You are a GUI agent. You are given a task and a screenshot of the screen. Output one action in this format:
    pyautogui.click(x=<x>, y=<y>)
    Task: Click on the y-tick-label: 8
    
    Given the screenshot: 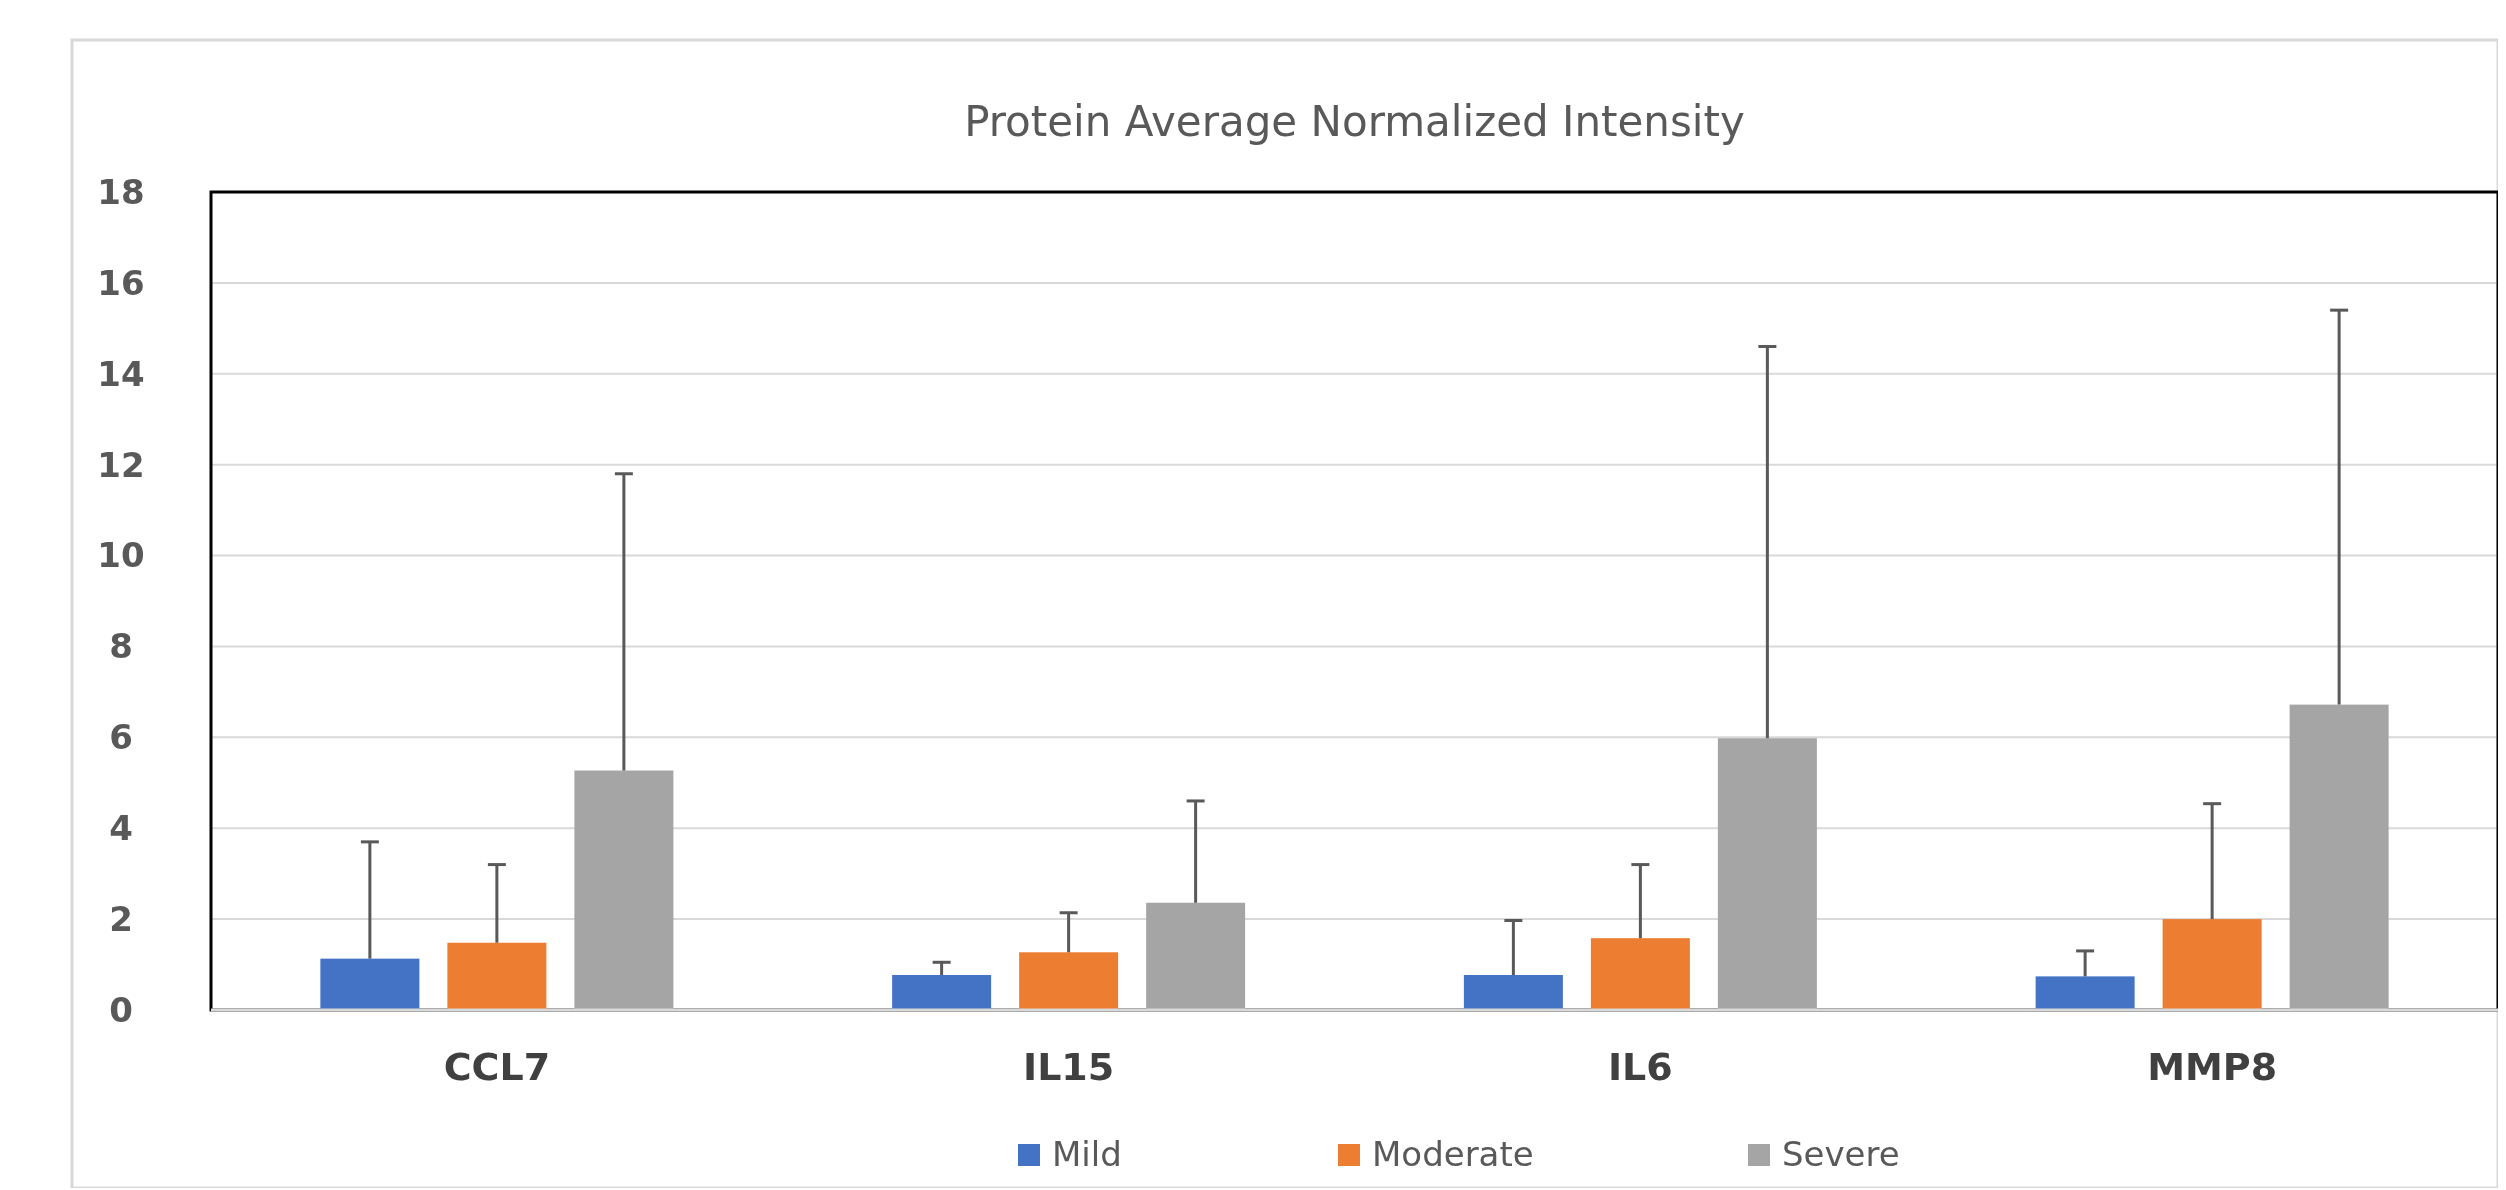 What is the action you would take?
    pyautogui.click(x=121, y=646)
    